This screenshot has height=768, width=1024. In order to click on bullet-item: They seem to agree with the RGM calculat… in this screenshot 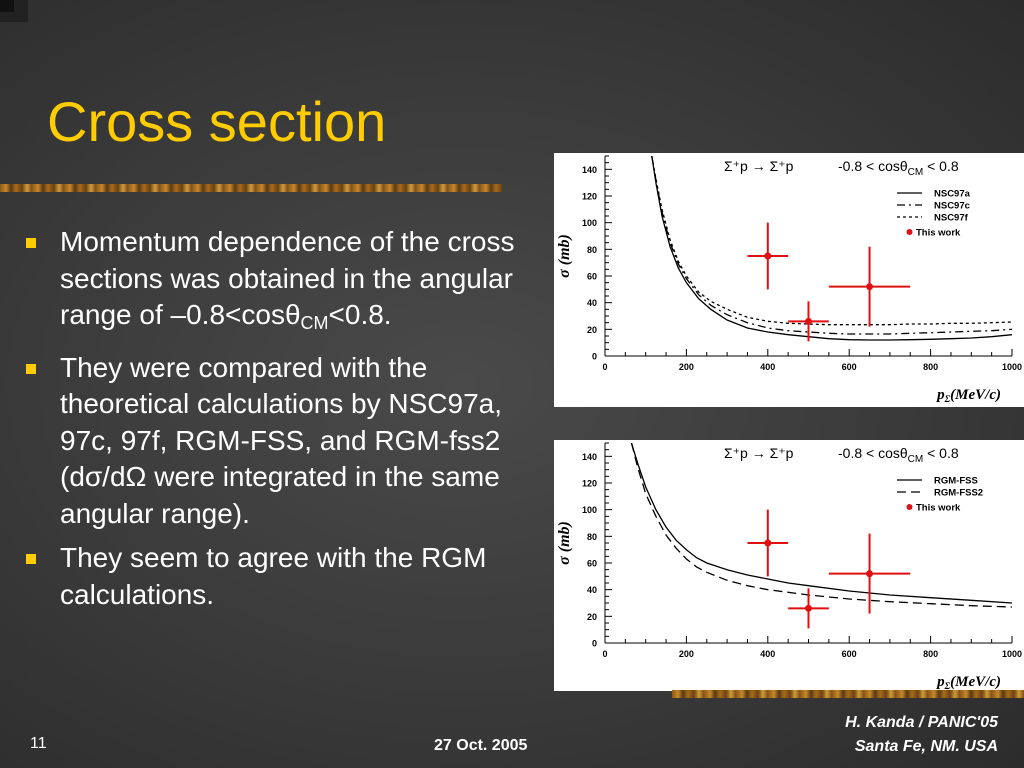, I will do `click(278, 576)`.